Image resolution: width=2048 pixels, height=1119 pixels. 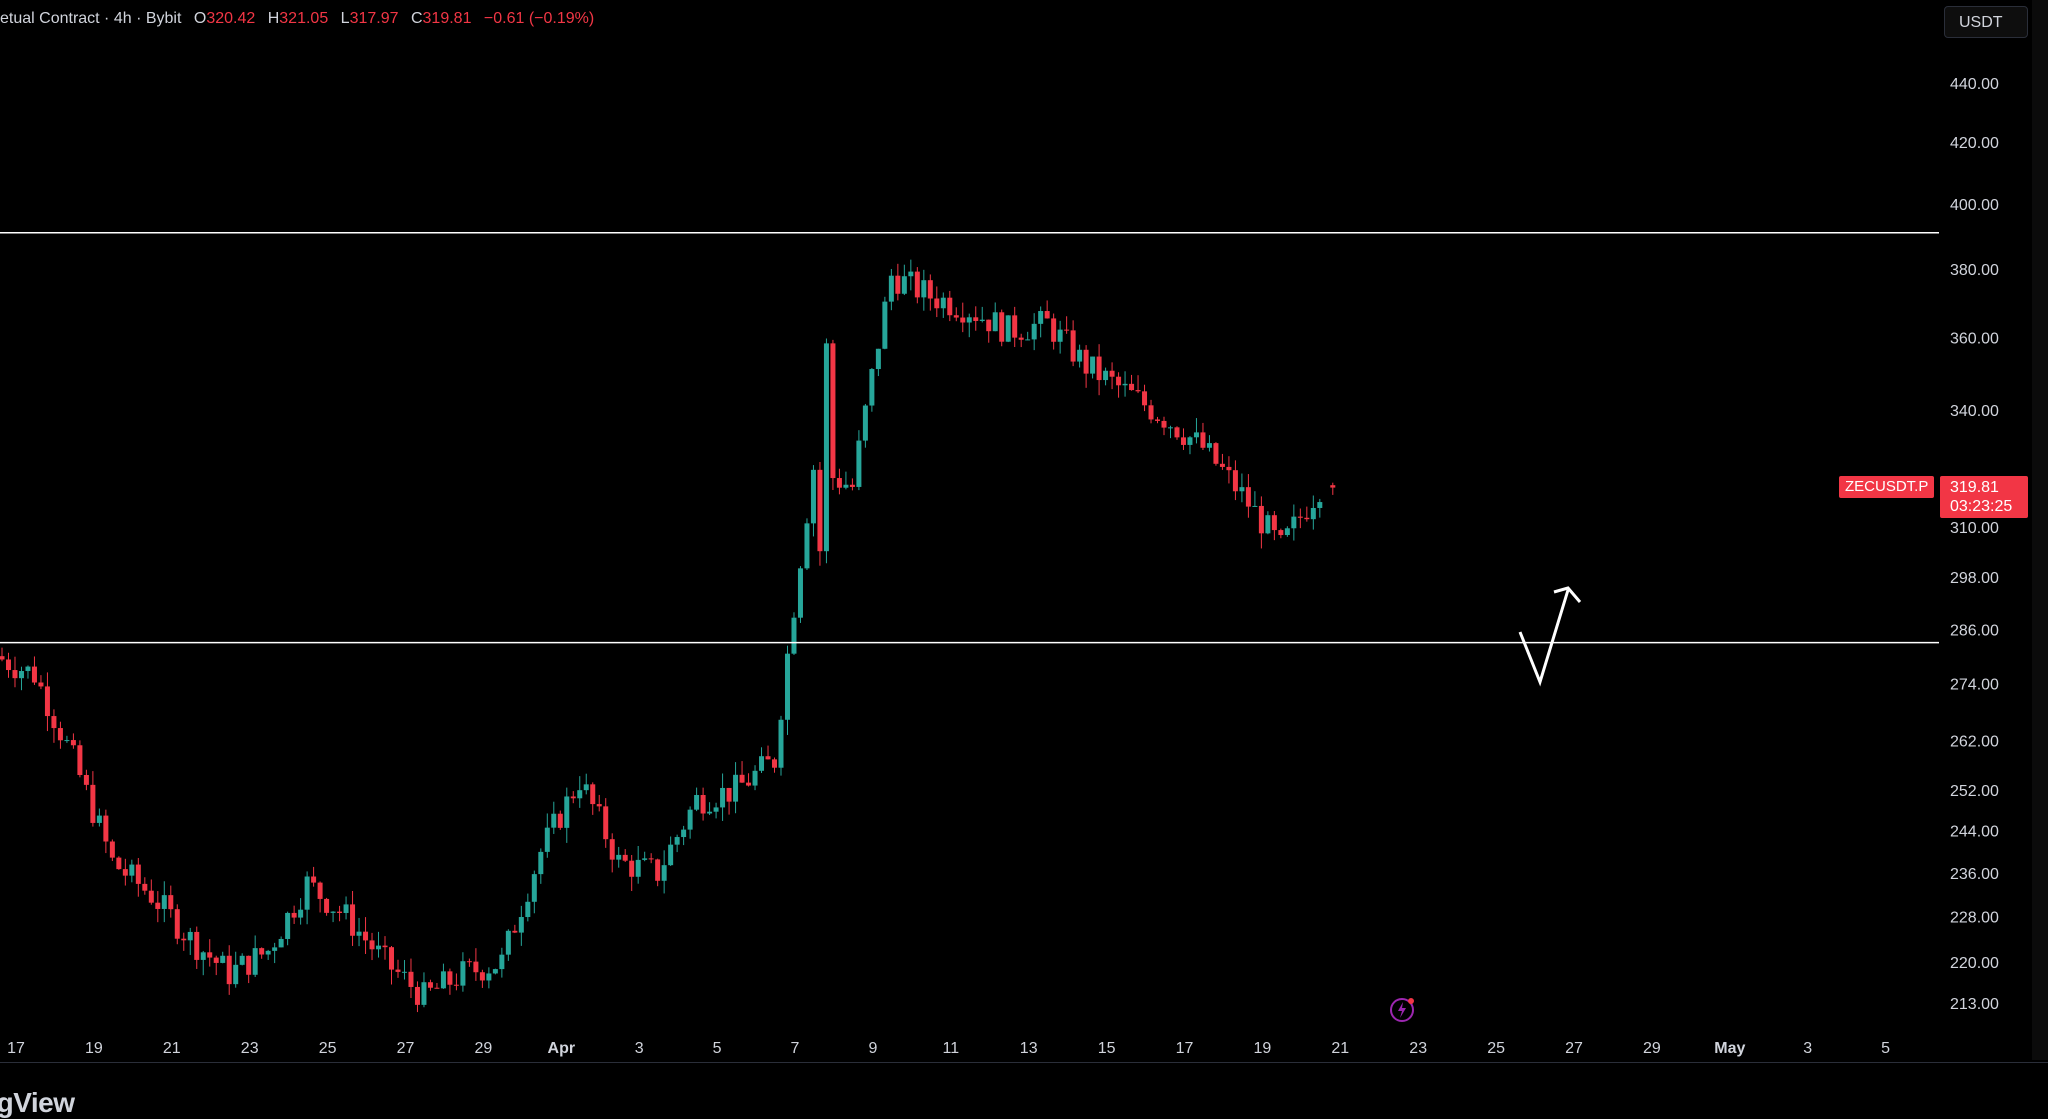 What do you see at coordinates (1974, 963) in the screenshot?
I see `price-tick-label: 220.00` at bounding box center [1974, 963].